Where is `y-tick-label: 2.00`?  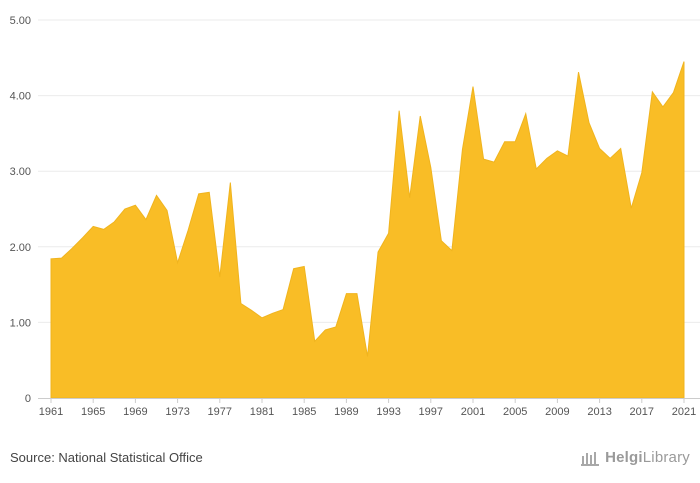 y-tick-label: 2.00 is located at coordinates (20, 248).